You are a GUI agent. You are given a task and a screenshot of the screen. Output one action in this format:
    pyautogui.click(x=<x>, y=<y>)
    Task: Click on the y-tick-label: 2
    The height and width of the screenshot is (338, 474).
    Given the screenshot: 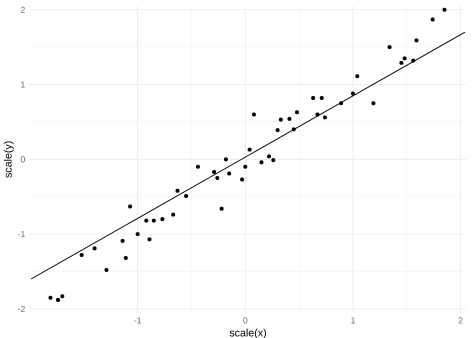 What is the action you would take?
    pyautogui.click(x=22, y=9)
    